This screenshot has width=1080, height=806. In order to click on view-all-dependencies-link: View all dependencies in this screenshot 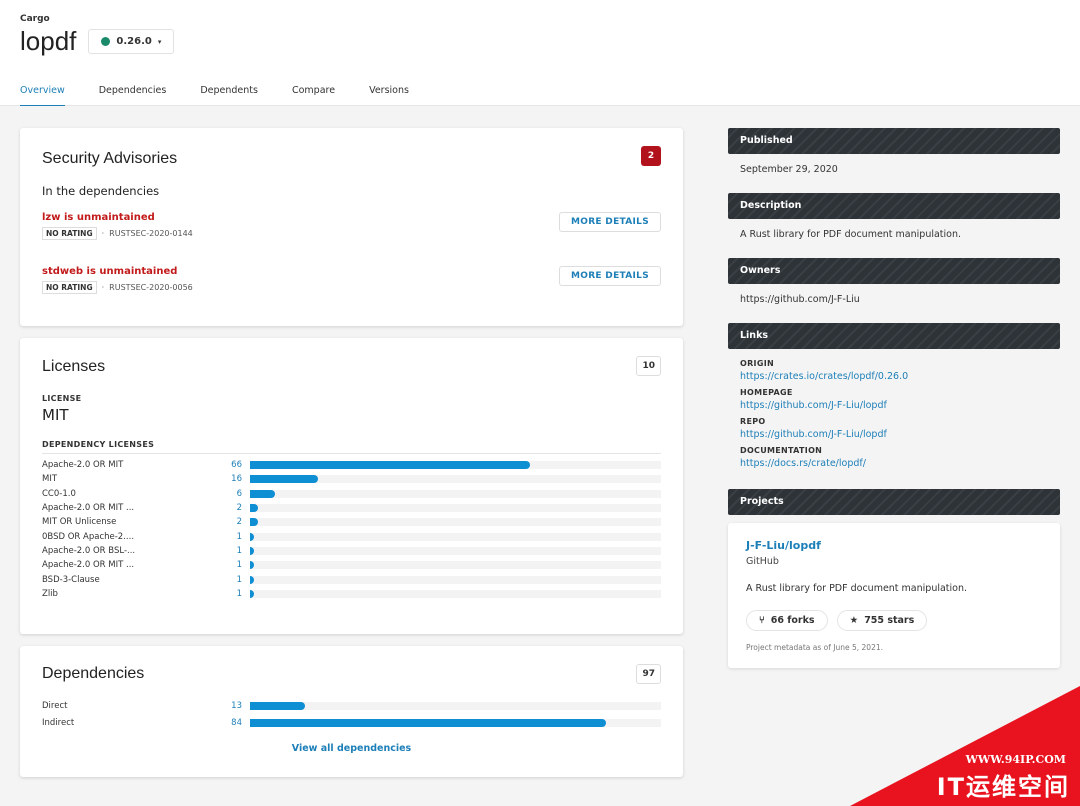, I will do `click(351, 748)`.